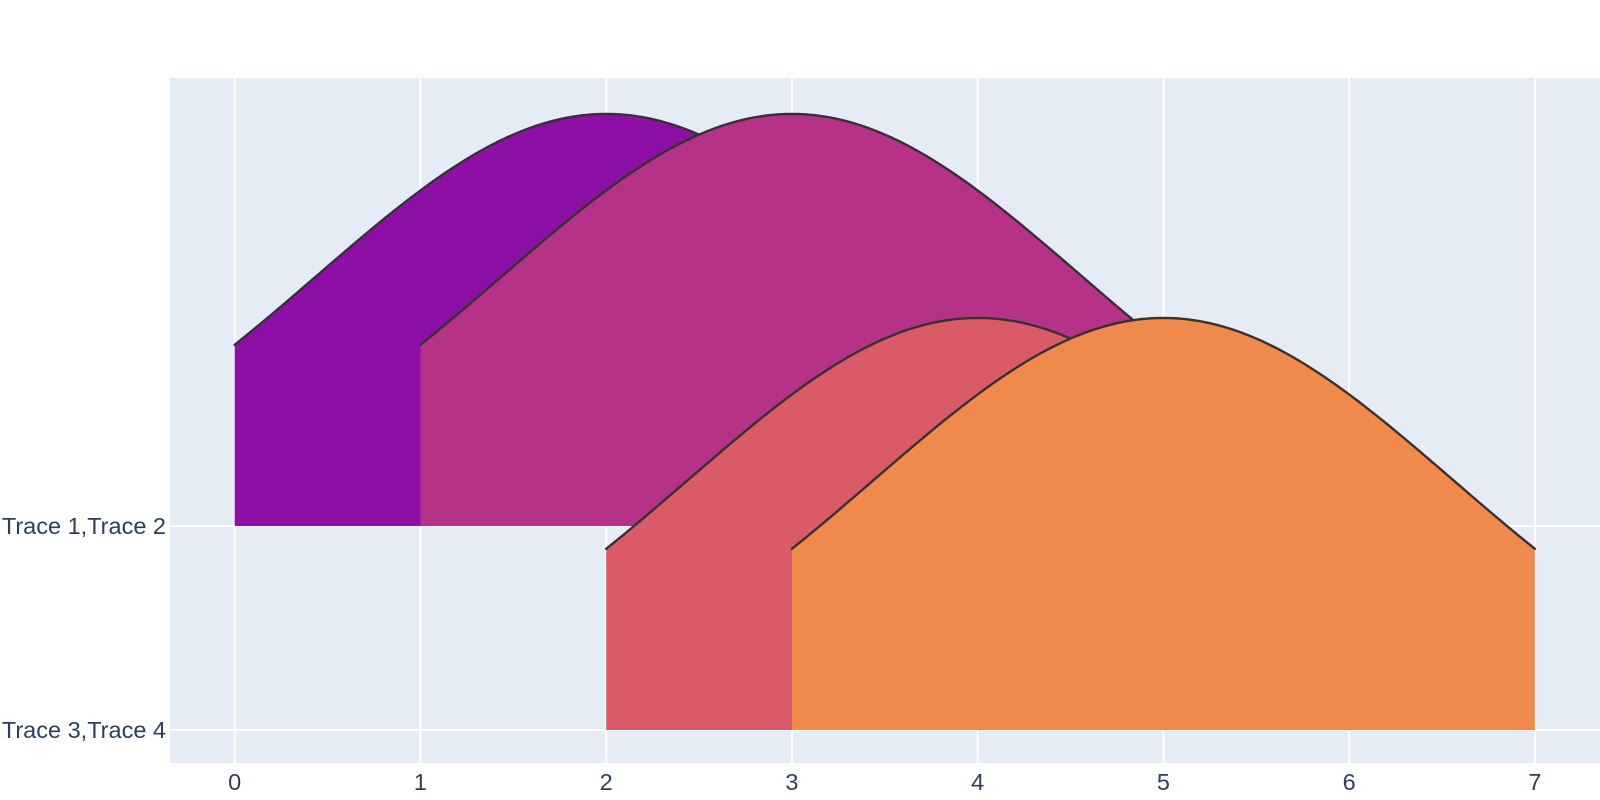  Describe the element at coordinates (791, 782) in the screenshot. I see `x-tick-label-3: 3` at that location.